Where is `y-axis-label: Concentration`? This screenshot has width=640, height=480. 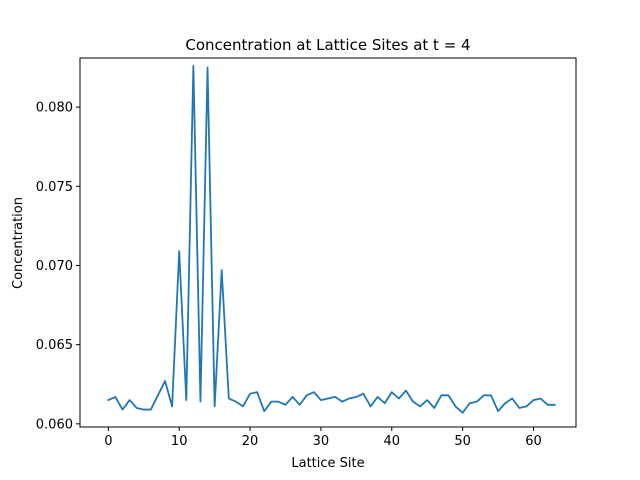
y-axis-label: Concentration is located at coordinates (18, 243).